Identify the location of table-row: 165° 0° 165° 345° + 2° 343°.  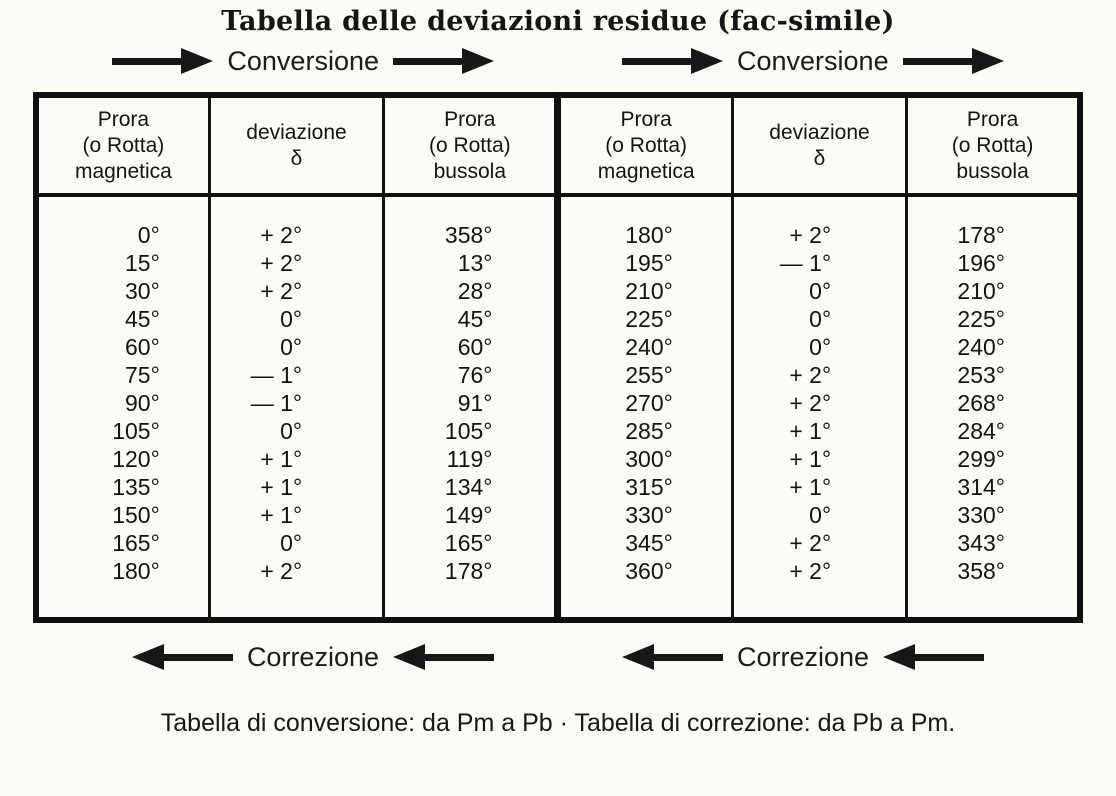
(558, 543).